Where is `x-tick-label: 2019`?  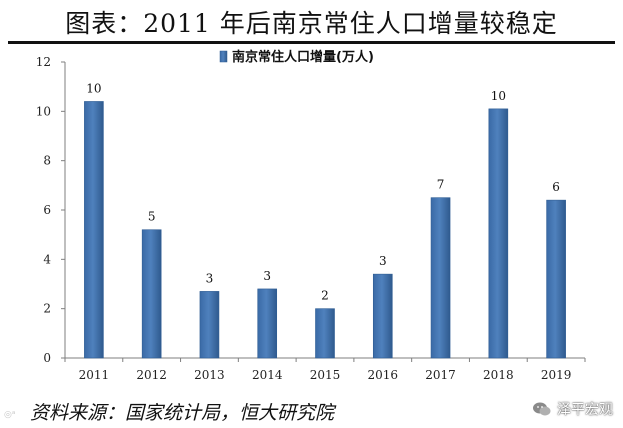
x-tick-label: 2019 is located at coordinates (556, 375).